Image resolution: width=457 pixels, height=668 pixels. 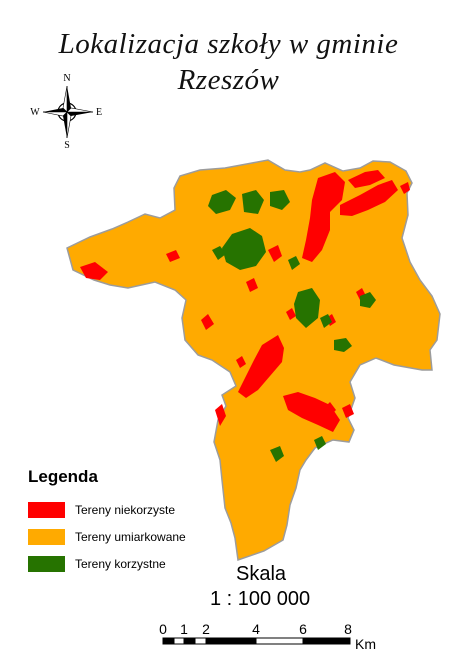 What do you see at coordinates (130, 537) in the screenshot?
I see `legend-label-moderate: Tereny umiarkowane` at bounding box center [130, 537].